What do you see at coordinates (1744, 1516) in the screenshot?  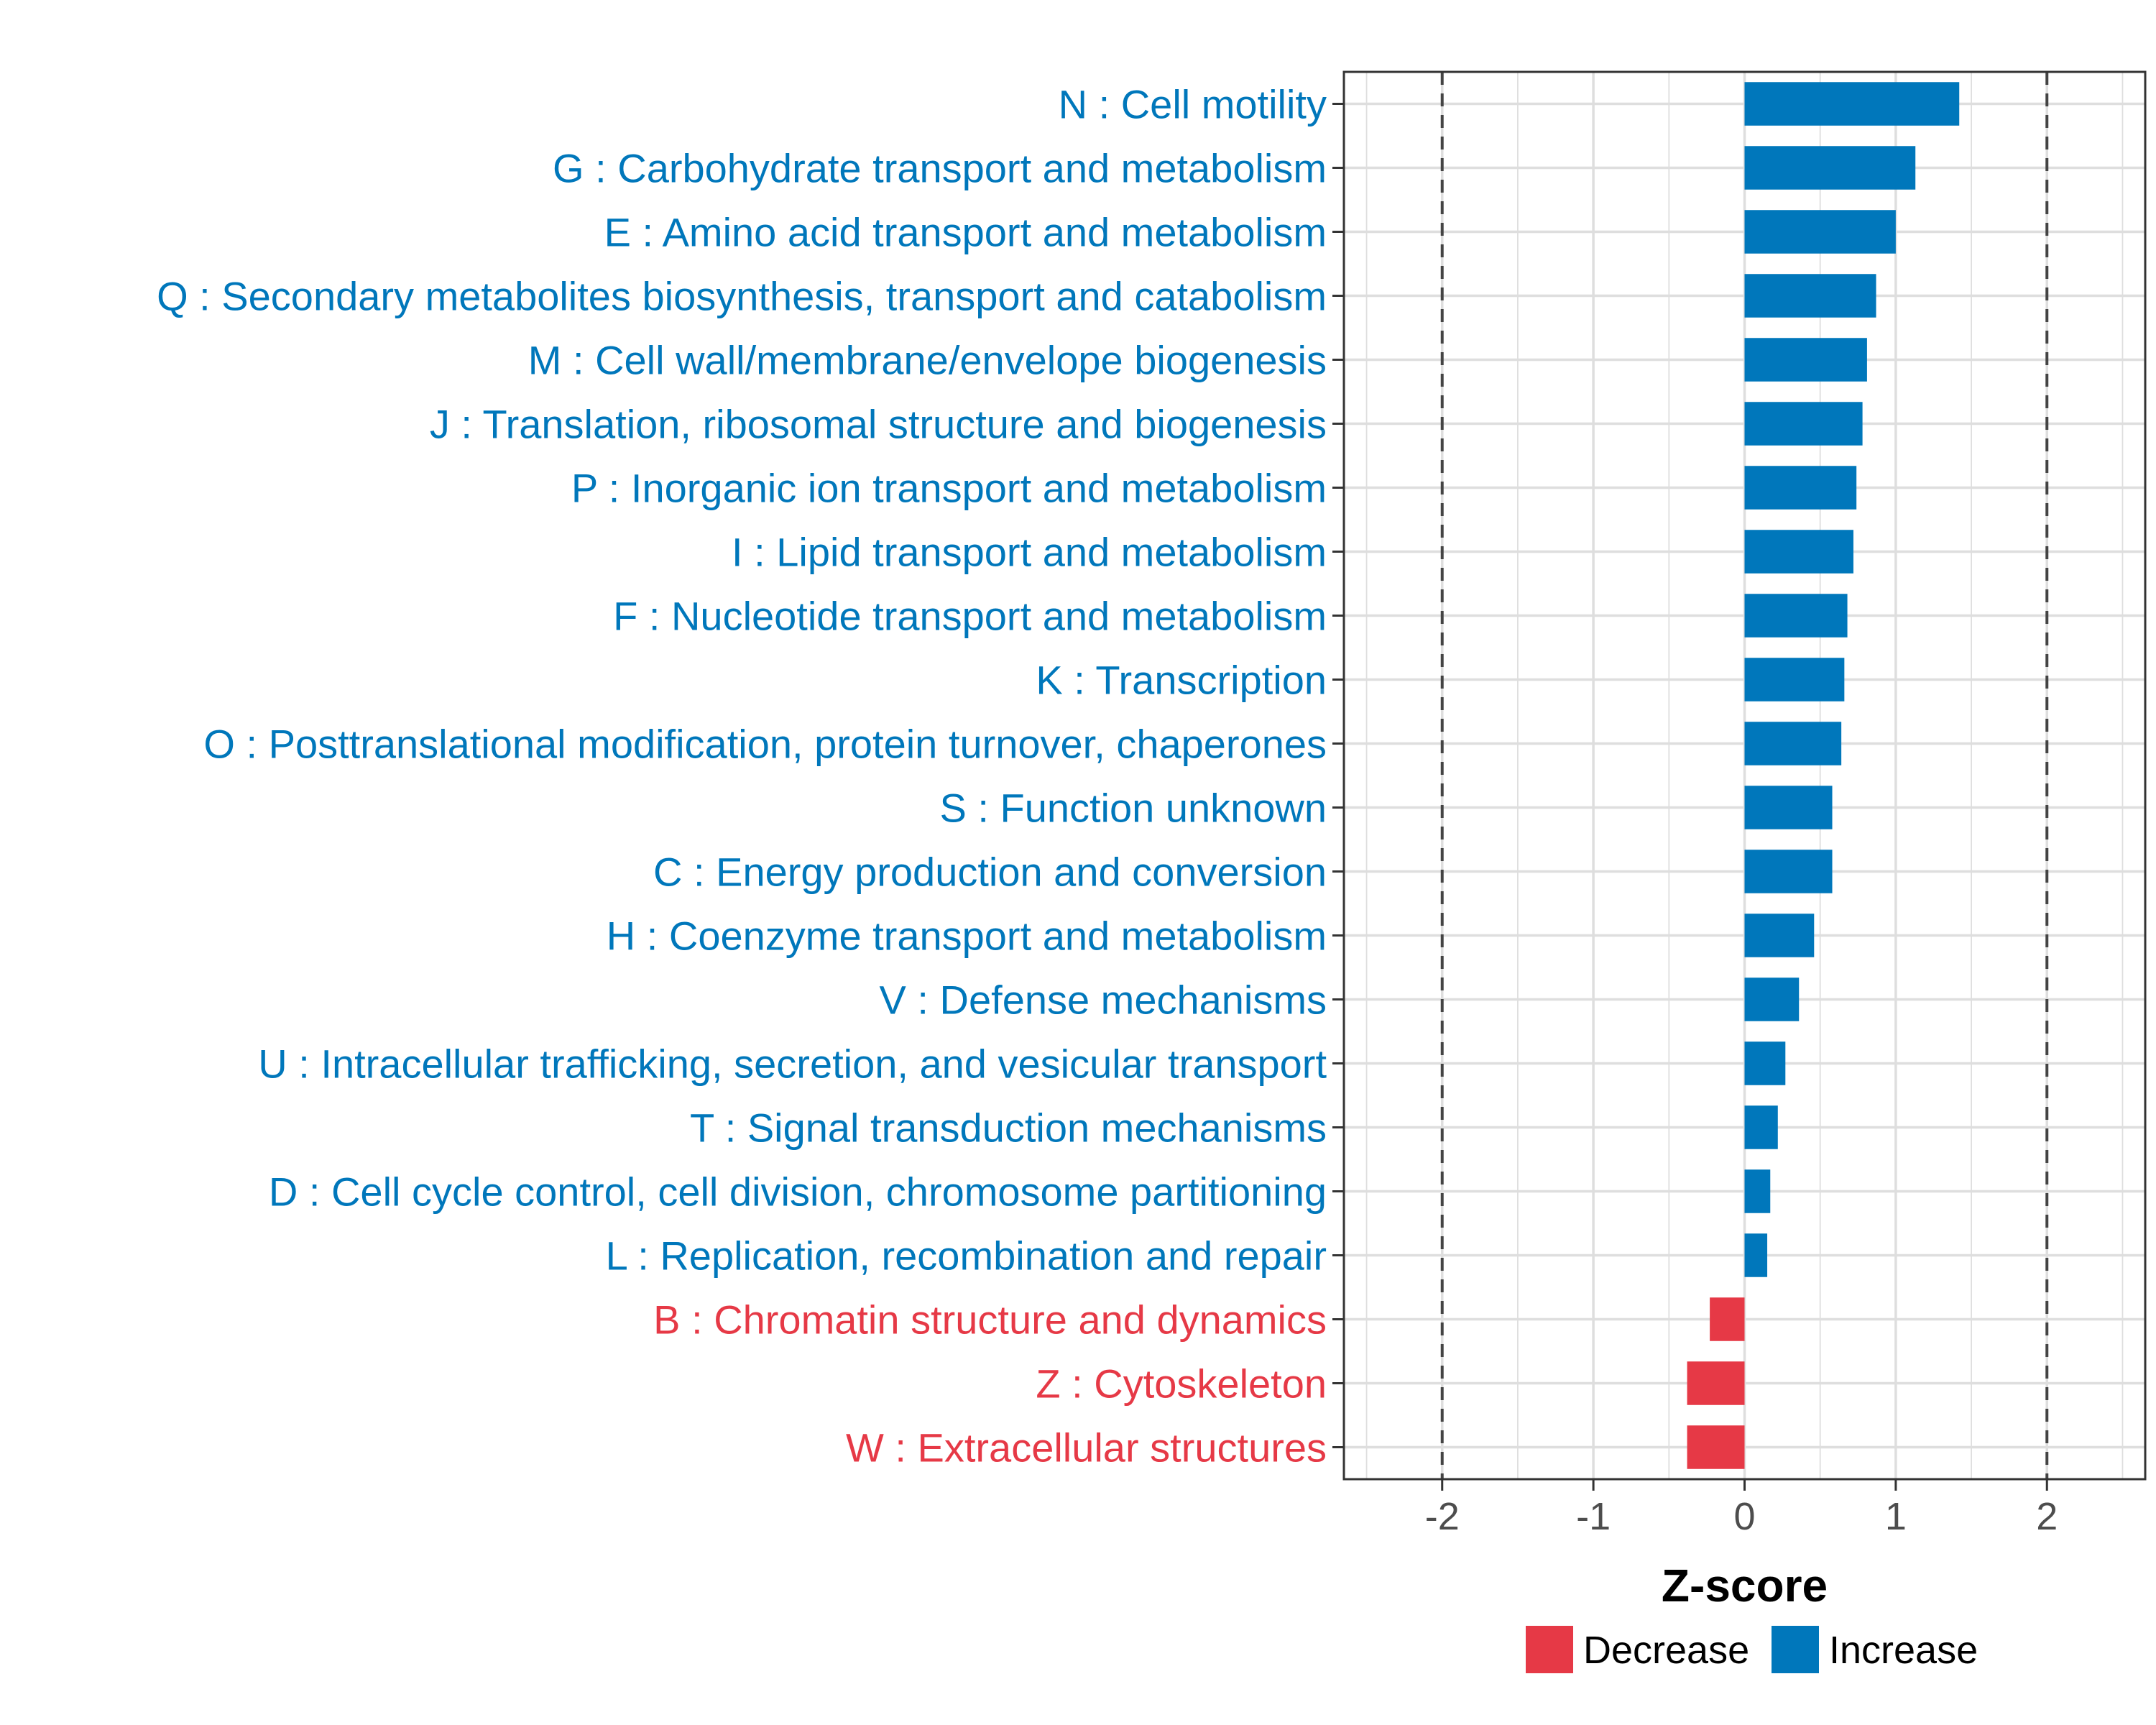 I see `x-tick-label: 0` at bounding box center [1744, 1516].